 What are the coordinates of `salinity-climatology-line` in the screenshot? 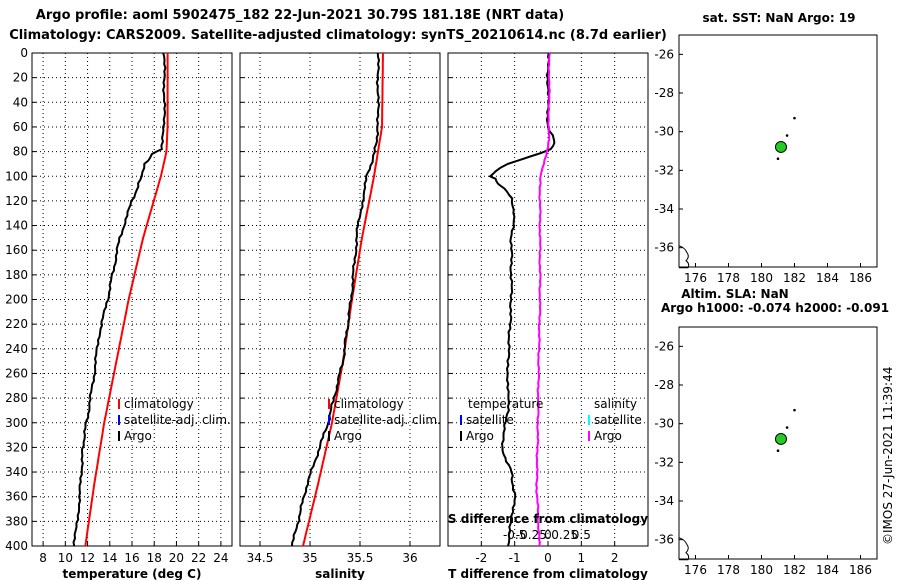 It's located at (343, 299).